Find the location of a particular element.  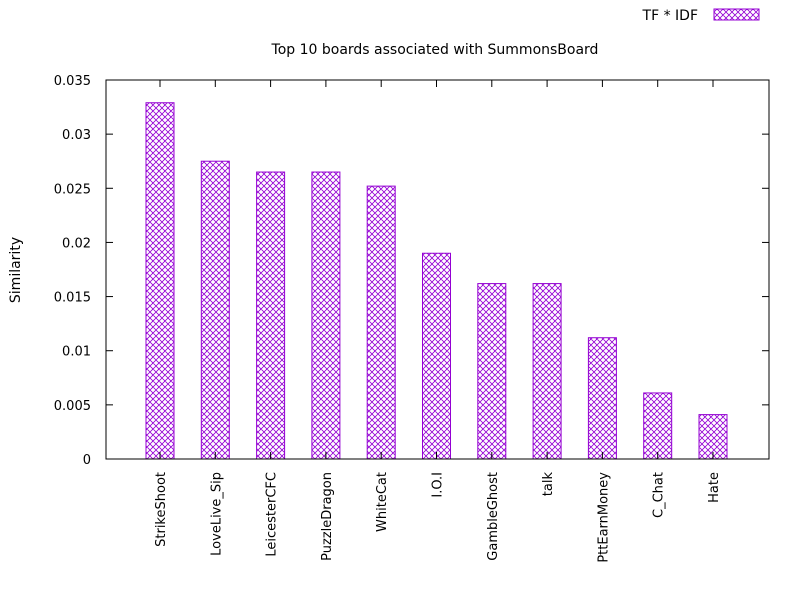

bar-strikeshoot is located at coordinates (160, 281).